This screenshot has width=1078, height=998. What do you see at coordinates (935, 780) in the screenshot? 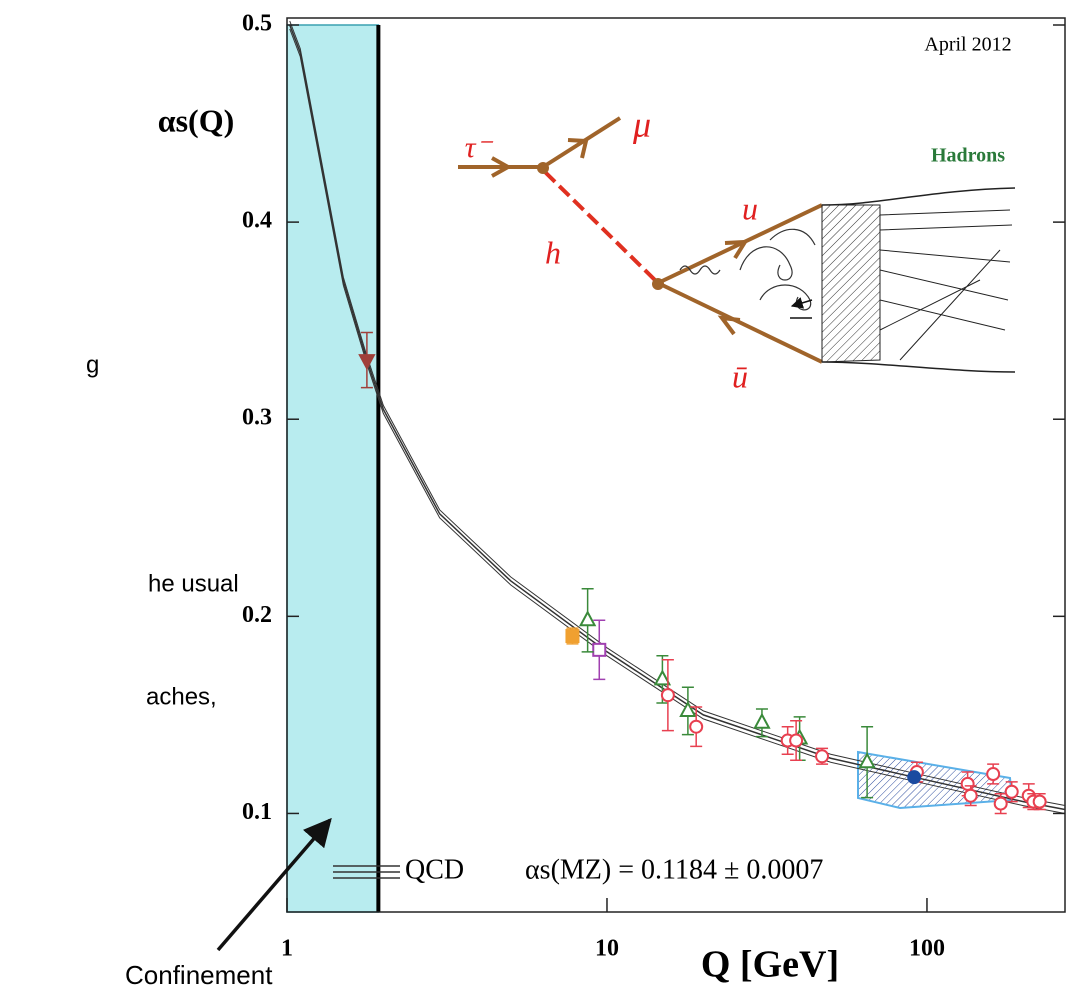
I see `result-band` at bounding box center [935, 780].